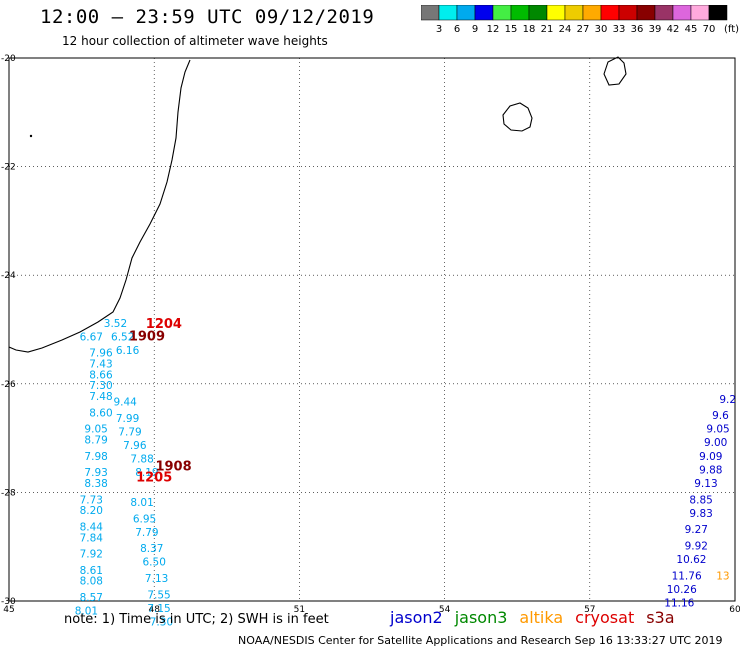 The image size is (740, 650). What do you see at coordinates (91, 571) in the screenshot?
I see `wave-height-label: 8.61` at bounding box center [91, 571].